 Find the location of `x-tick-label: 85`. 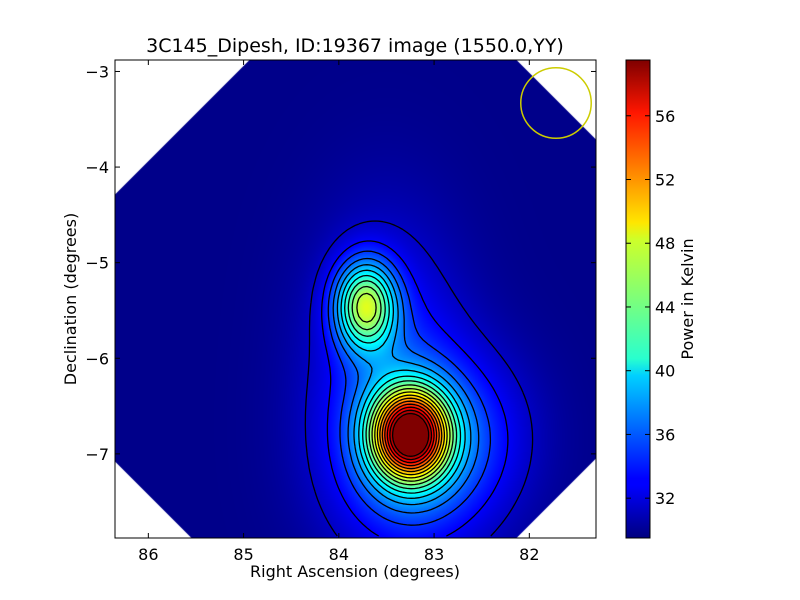

x-tick-label: 85 is located at coordinates (243, 554).